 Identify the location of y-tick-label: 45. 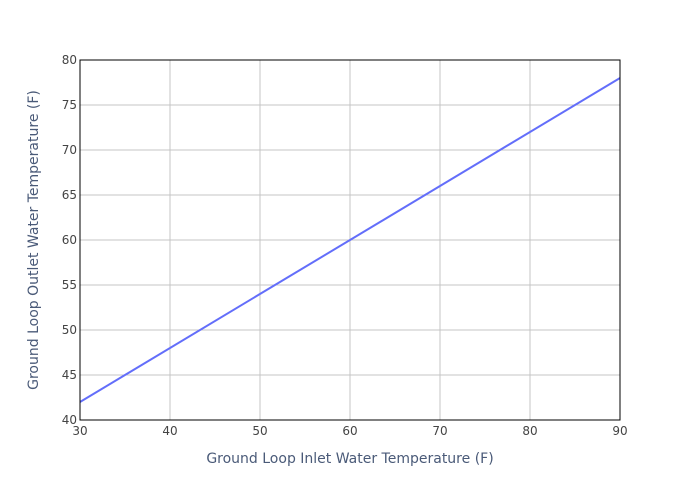
(69, 375).